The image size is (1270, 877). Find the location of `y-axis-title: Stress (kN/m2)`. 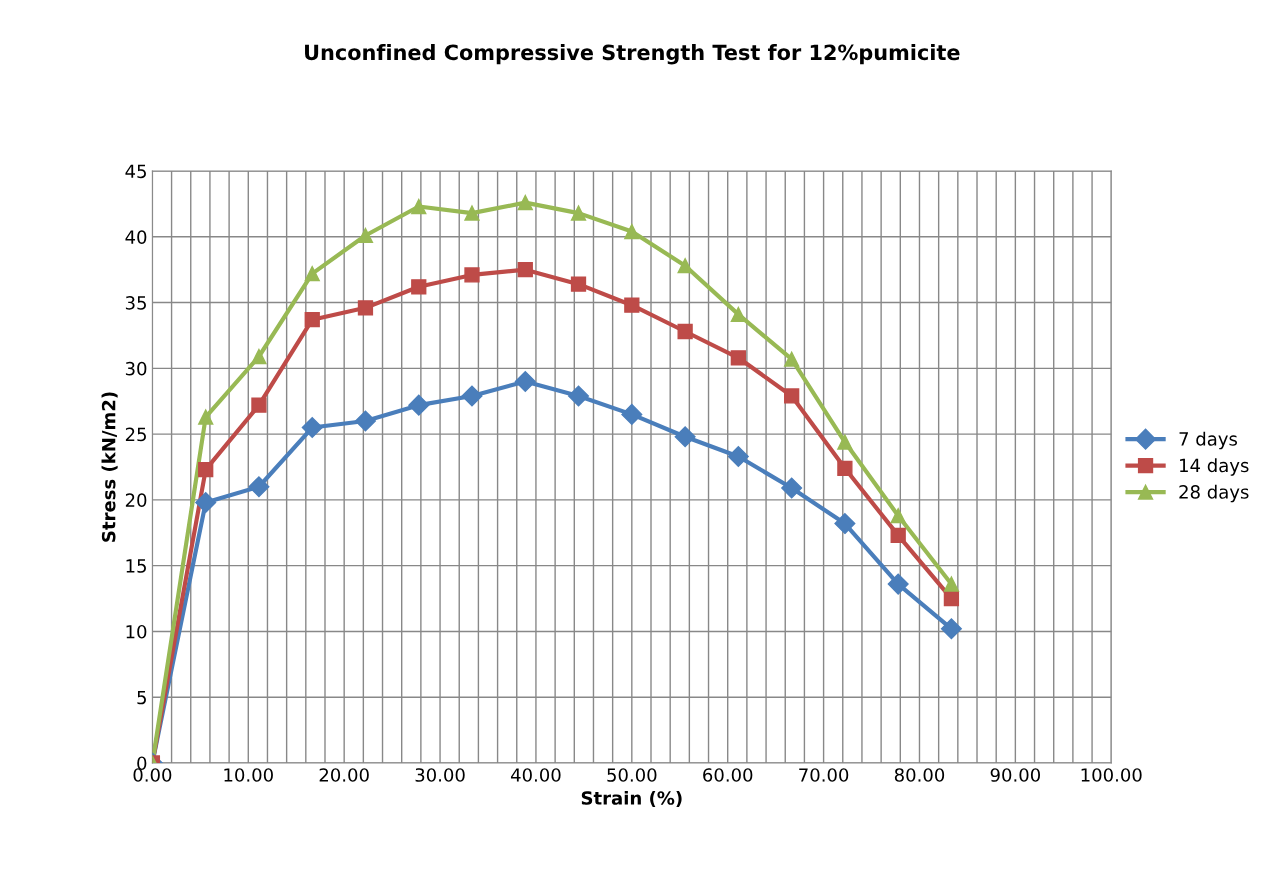

y-axis-title: Stress (kN/m2) is located at coordinates (109, 467).